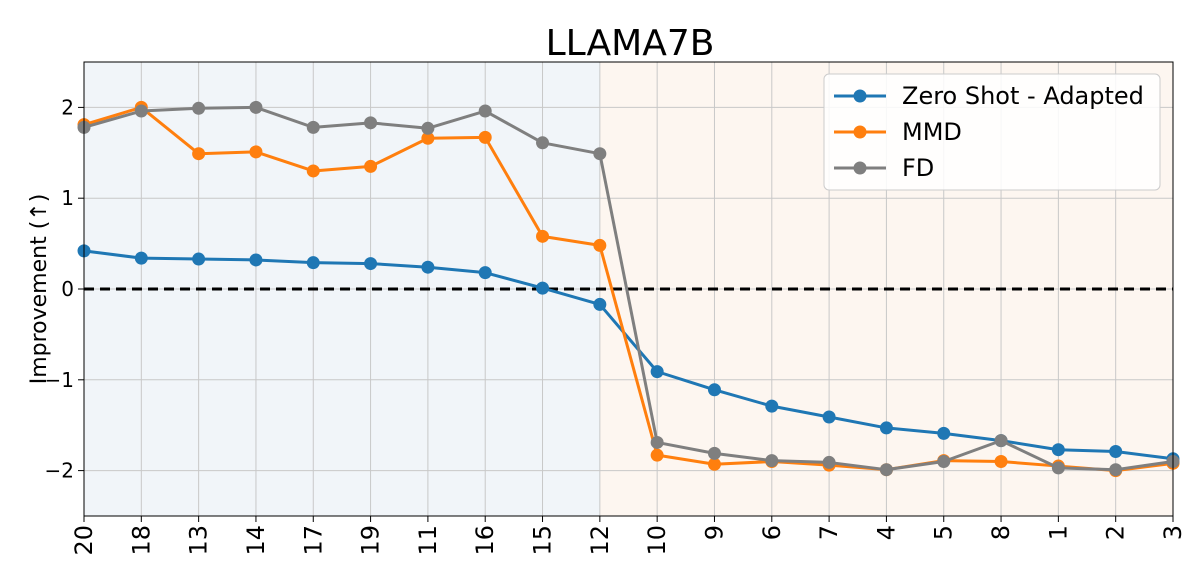  I want to click on x-tick-label: 6, so click(772, 532).